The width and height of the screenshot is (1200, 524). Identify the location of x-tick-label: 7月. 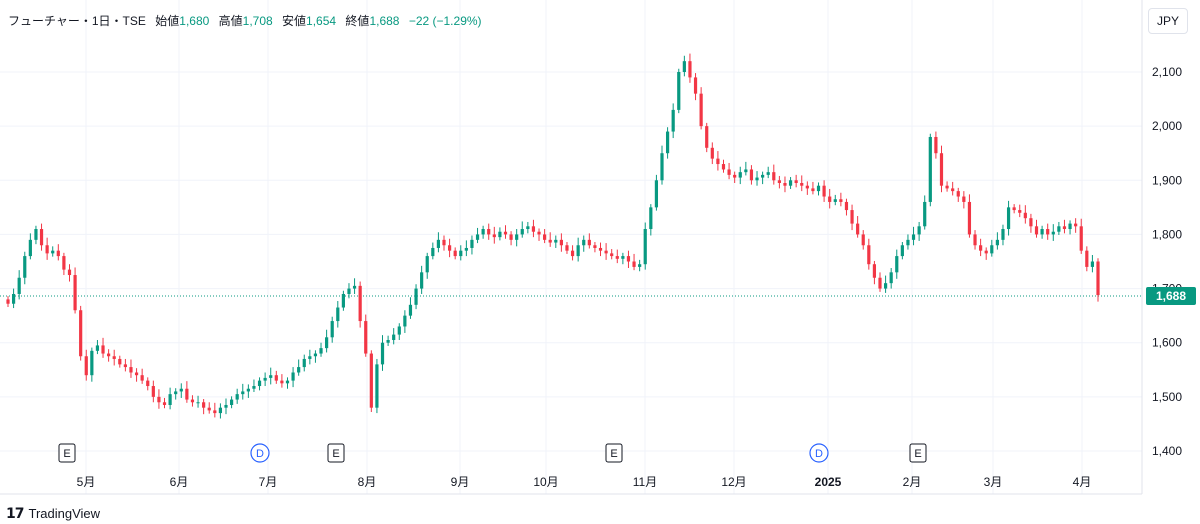
(268, 482).